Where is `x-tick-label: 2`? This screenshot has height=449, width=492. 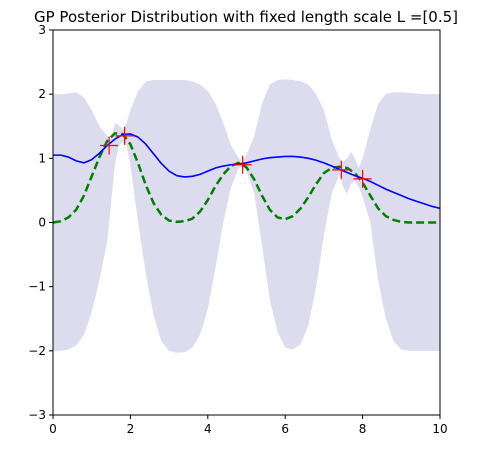
x-tick-label: 2 is located at coordinates (131, 429).